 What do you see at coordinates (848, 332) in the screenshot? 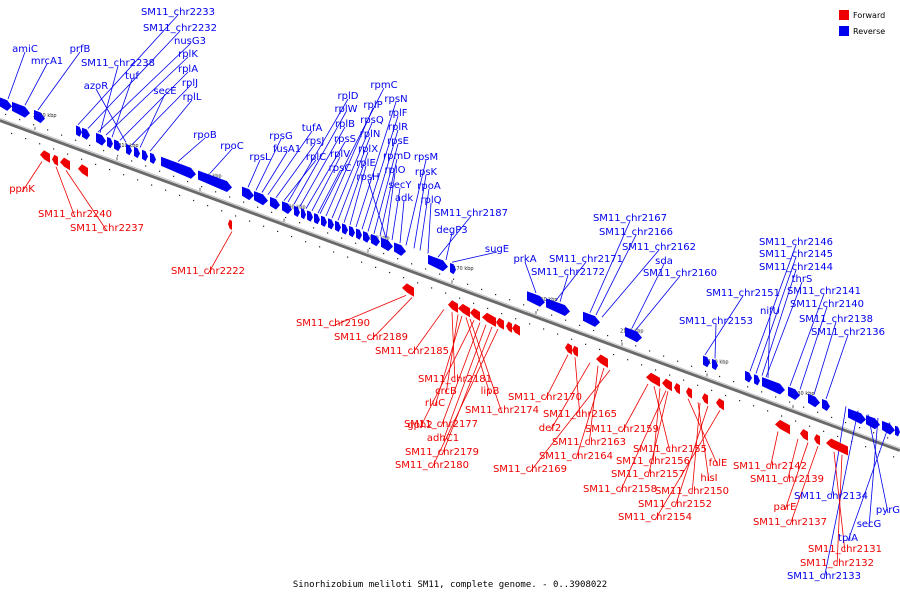
I see `gene-label: SM11_chr2136` at bounding box center [848, 332].